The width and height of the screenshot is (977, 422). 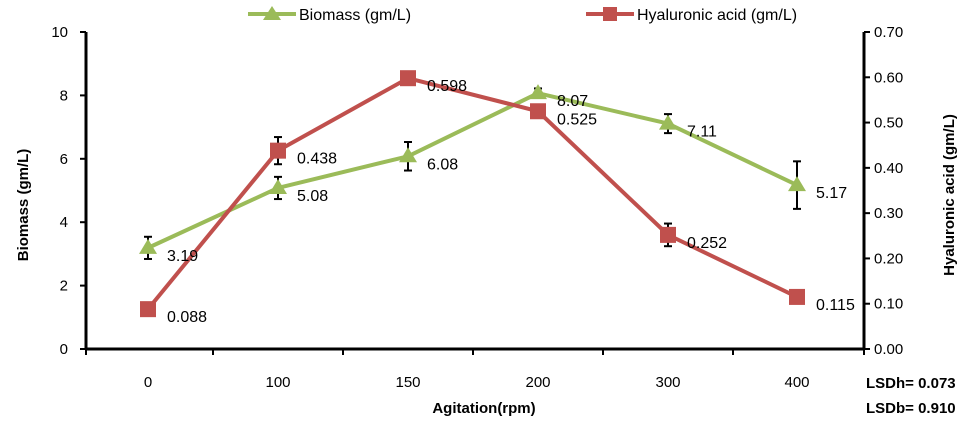 I want to click on y-right-tick-label: 0.20, so click(x=888, y=258).